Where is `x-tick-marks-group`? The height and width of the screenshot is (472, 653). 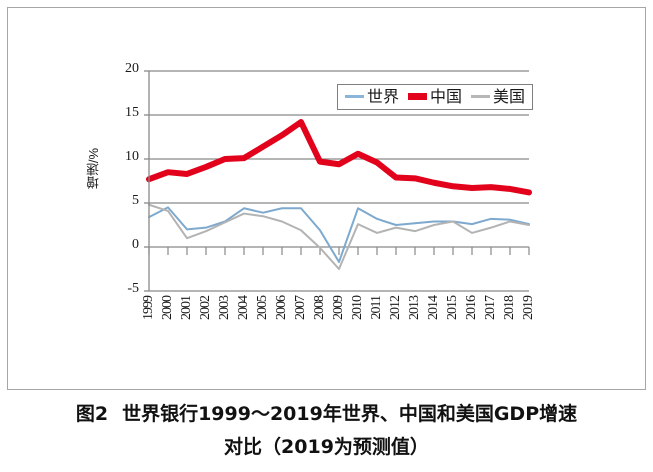
x-tick-marks-group is located at coordinates (339, 251).